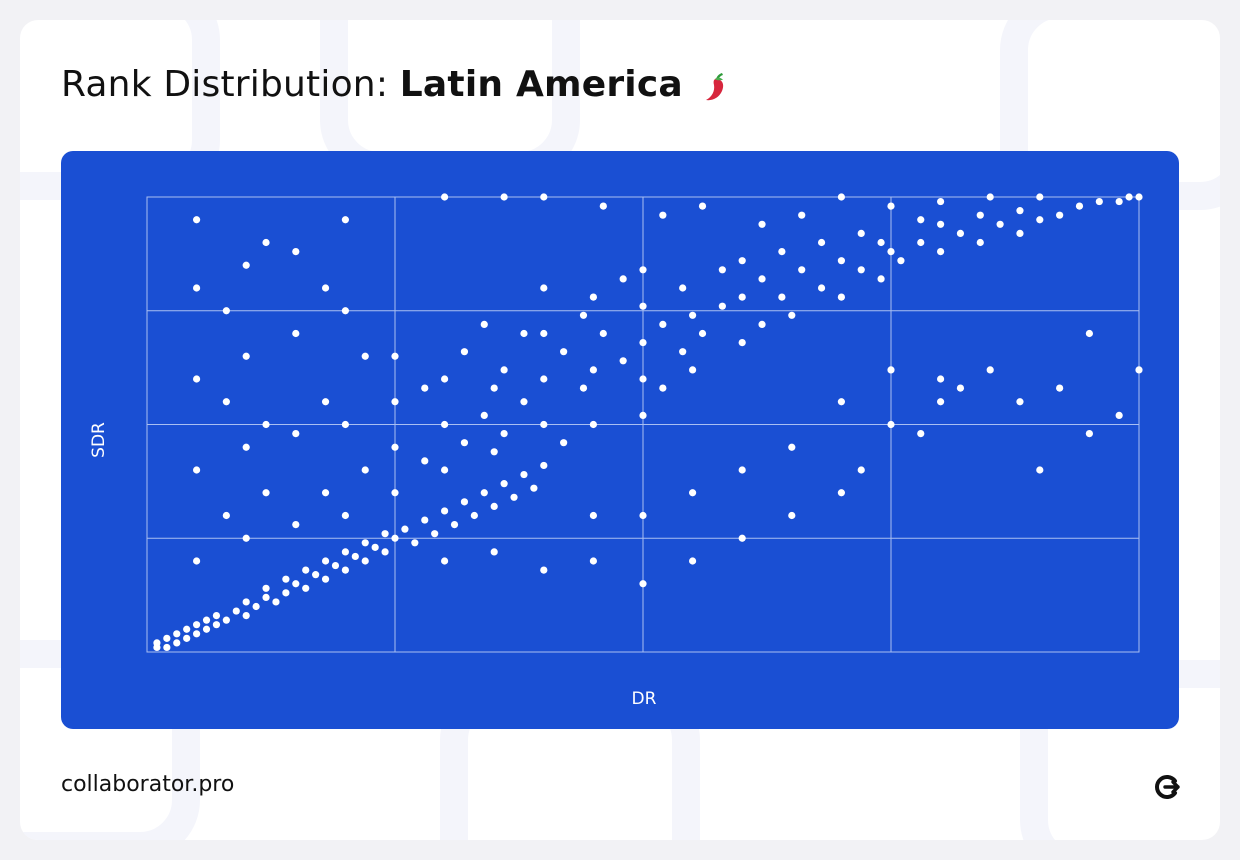  Describe the element at coordinates (541, 84) in the screenshot. I see `title-region: Latin America` at that location.